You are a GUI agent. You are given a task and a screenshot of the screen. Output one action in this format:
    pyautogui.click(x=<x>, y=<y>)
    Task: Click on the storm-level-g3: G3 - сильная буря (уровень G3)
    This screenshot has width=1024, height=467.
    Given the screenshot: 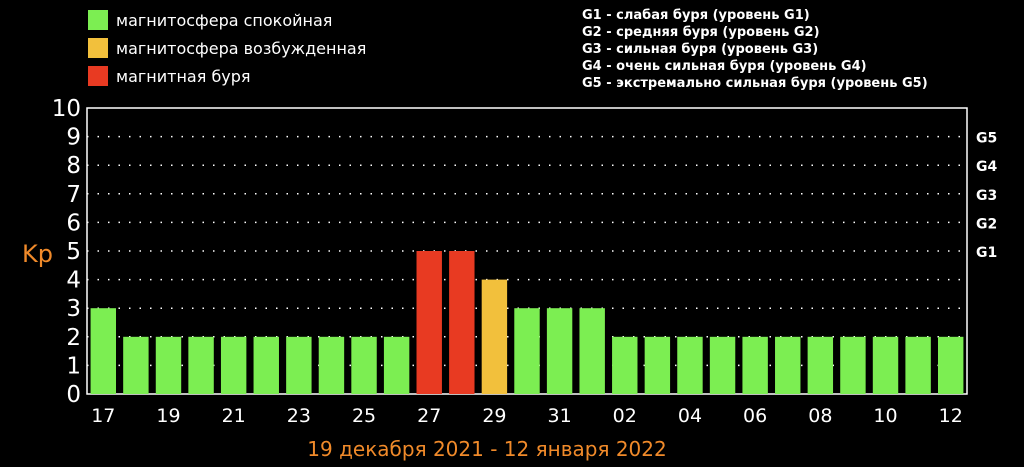 What is the action you would take?
    pyautogui.click(x=700, y=49)
    